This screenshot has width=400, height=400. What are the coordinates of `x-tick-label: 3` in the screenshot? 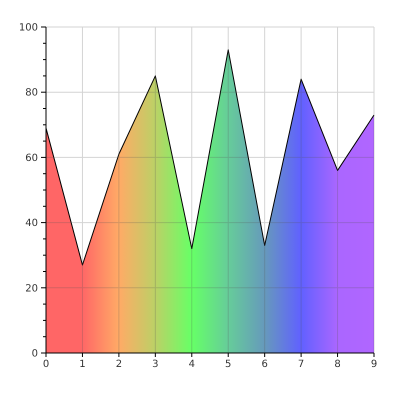 It's located at (155, 364).